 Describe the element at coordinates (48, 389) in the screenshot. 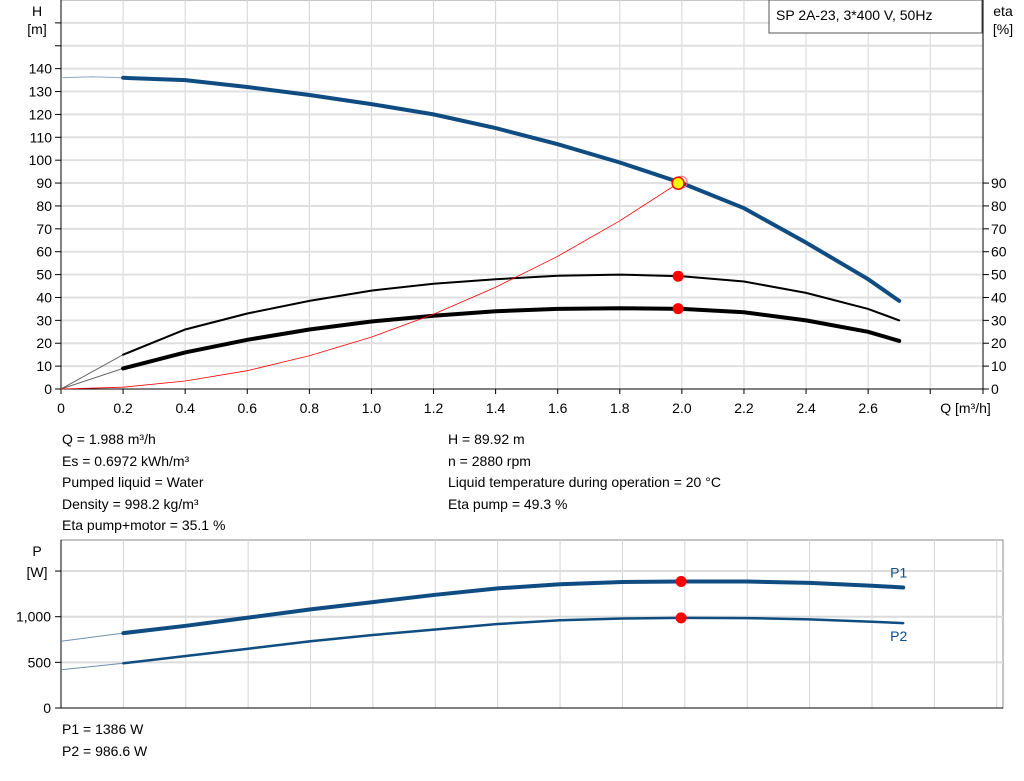

I see `y-tick-label-left: 0` at that location.